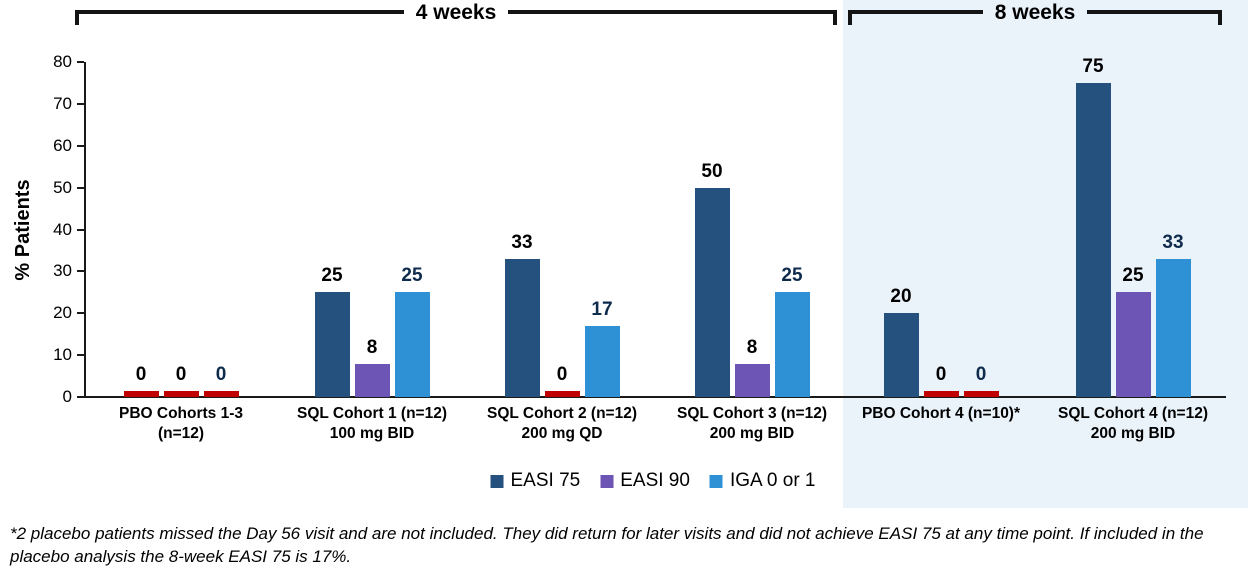 Image resolution: width=1248 pixels, height=571 pixels. Describe the element at coordinates (372, 424) in the screenshot. I see `category-label: SQL Cohort 1 (n=12) 100 mg BID` at that location.